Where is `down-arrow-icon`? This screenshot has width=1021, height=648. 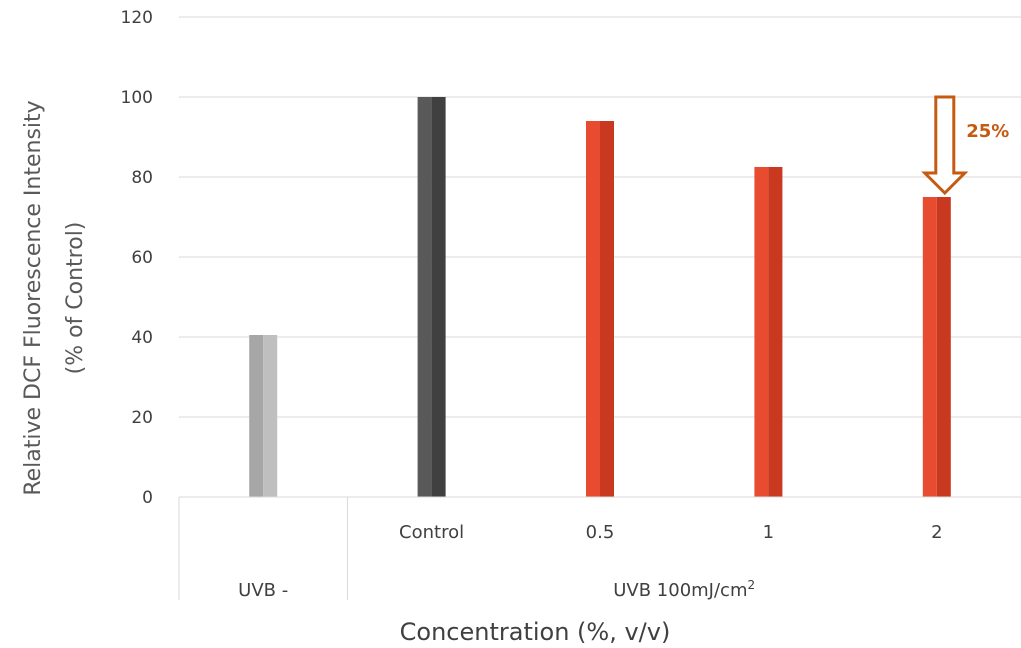
down-arrow-icon is located at coordinates (945, 145).